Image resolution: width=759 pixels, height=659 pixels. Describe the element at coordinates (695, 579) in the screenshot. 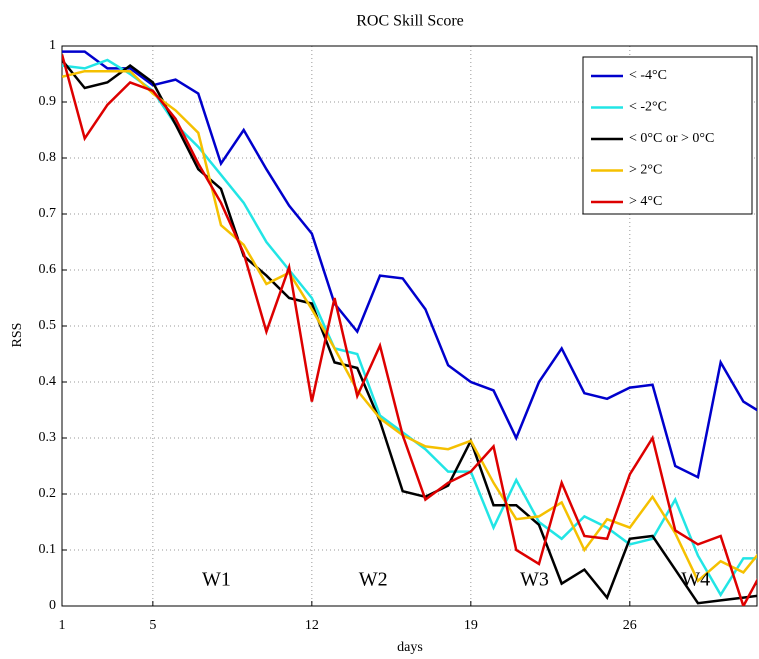

I see `annotation: W4` at that location.